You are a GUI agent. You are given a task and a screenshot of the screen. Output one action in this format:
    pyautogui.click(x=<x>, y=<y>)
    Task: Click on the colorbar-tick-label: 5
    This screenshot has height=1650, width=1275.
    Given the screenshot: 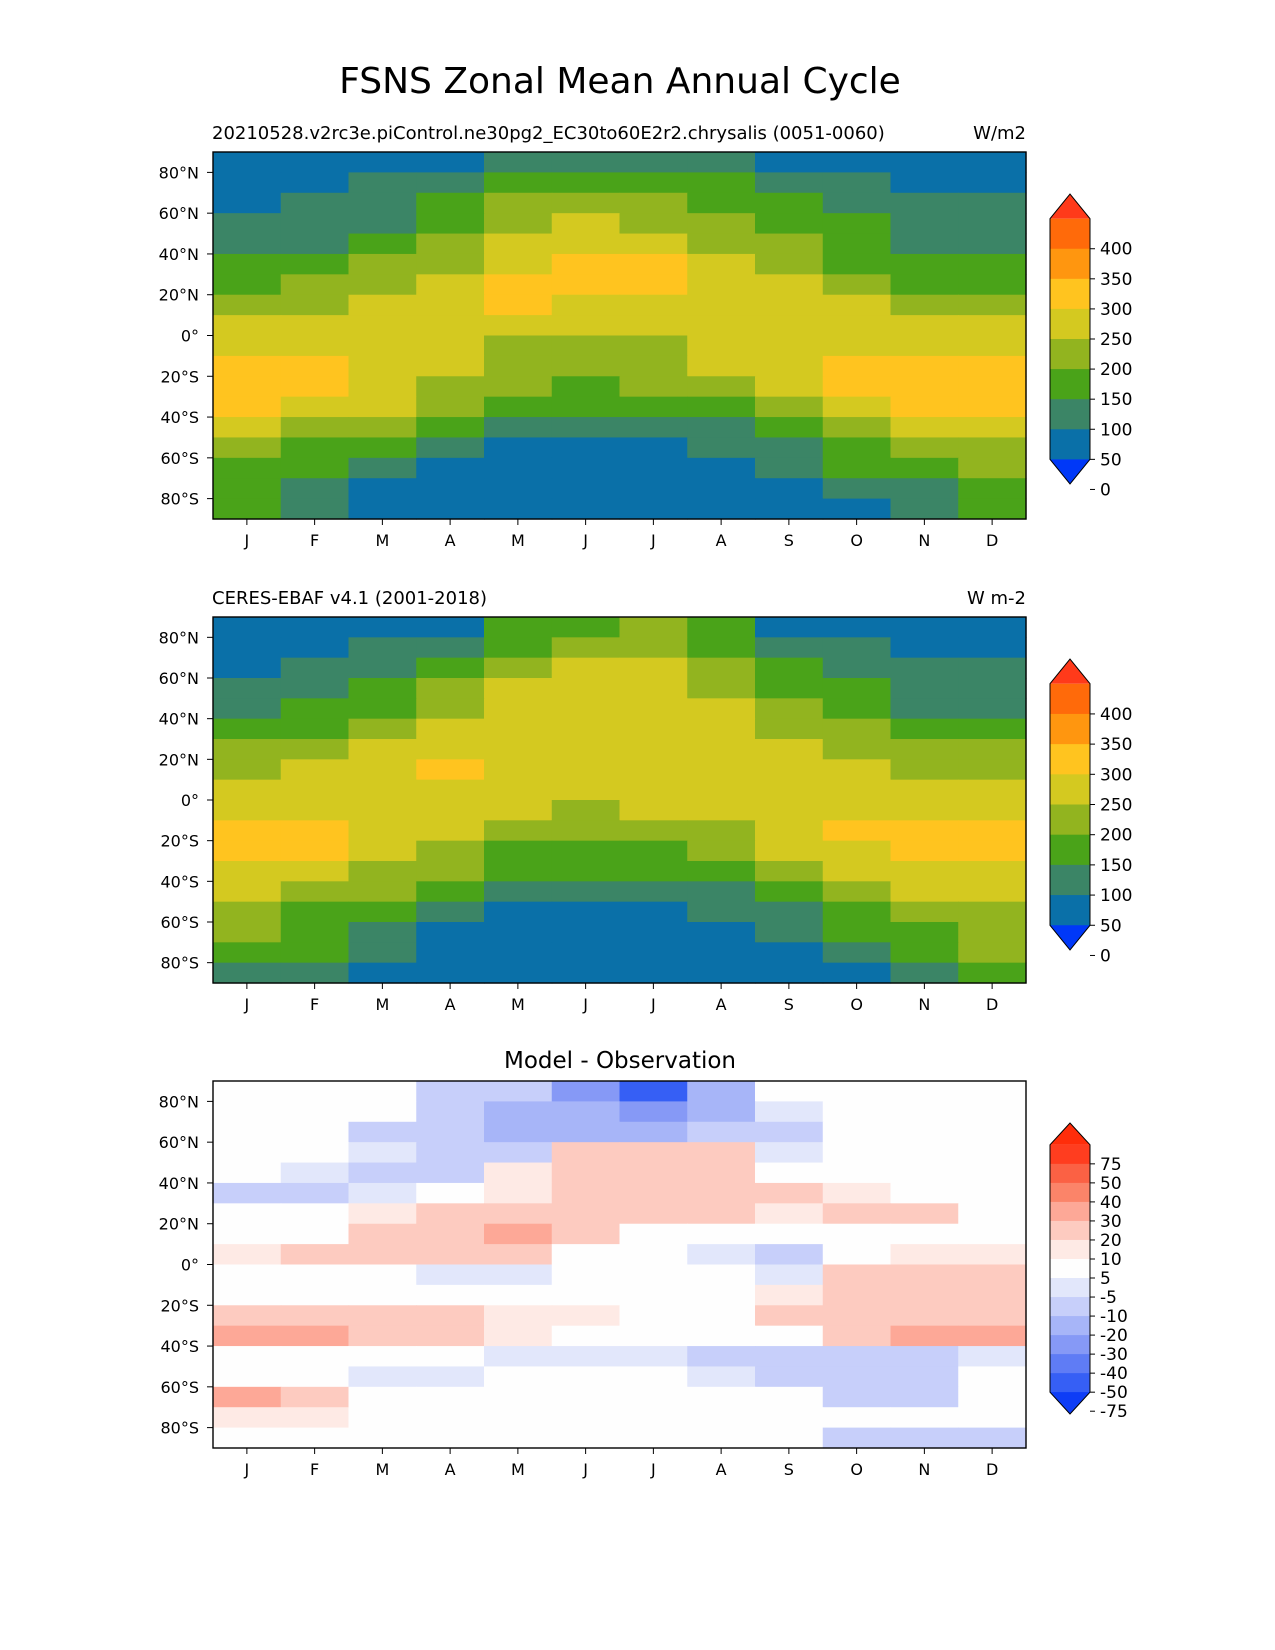 What is the action you would take?
    pyautogui.click(x=1105, y=1279)
    